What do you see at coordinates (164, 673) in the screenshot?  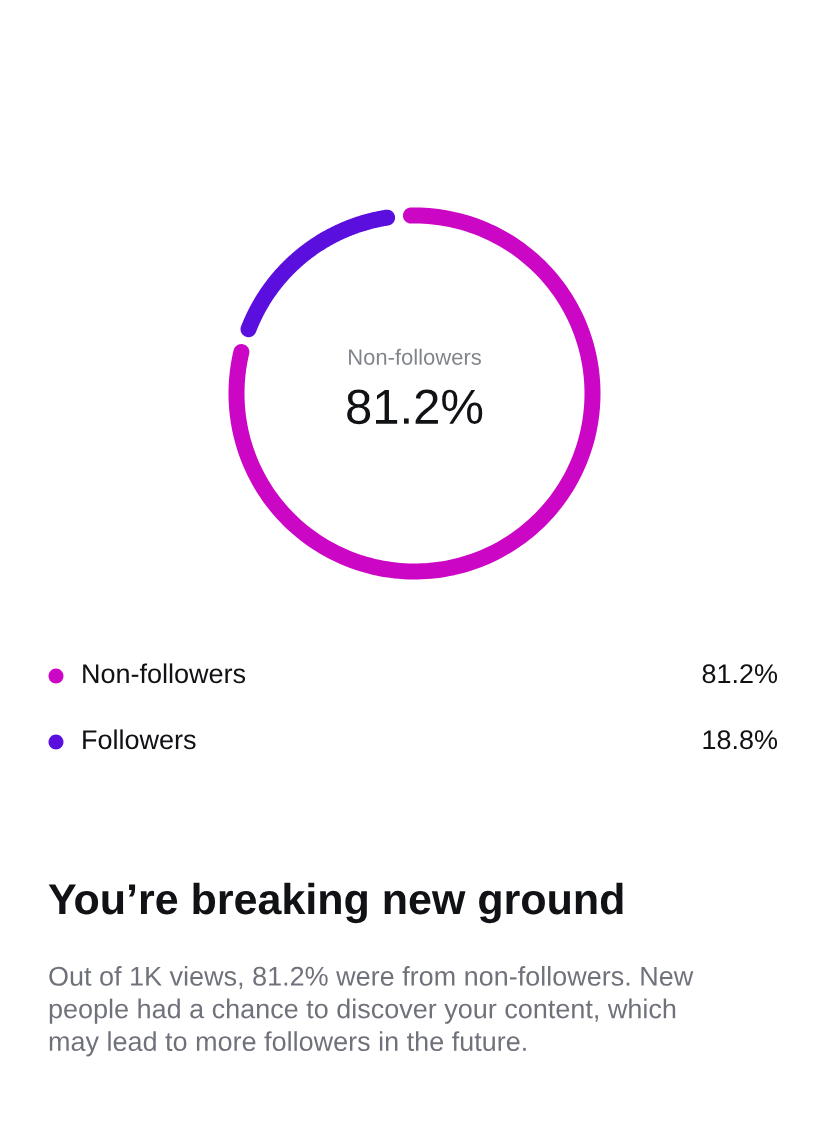 I see `legend-label: Non-followers` at bounding box center [164, 673].